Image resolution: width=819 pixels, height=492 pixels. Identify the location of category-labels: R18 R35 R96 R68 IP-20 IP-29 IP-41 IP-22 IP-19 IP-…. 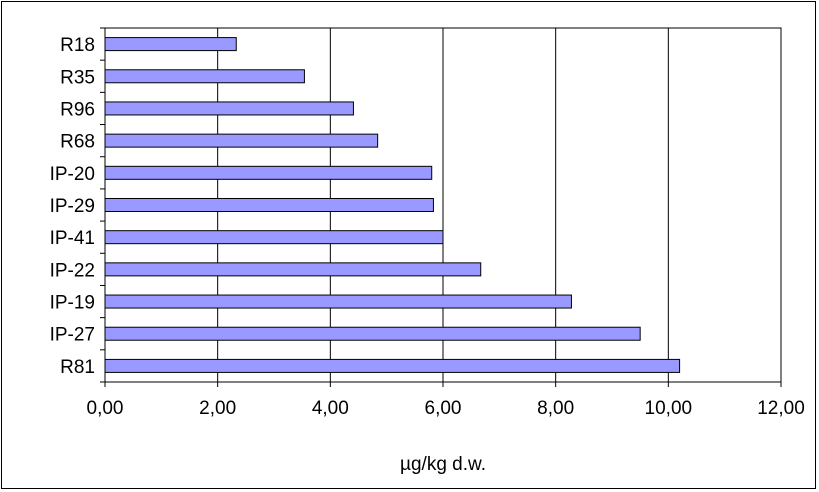
(72, 206).